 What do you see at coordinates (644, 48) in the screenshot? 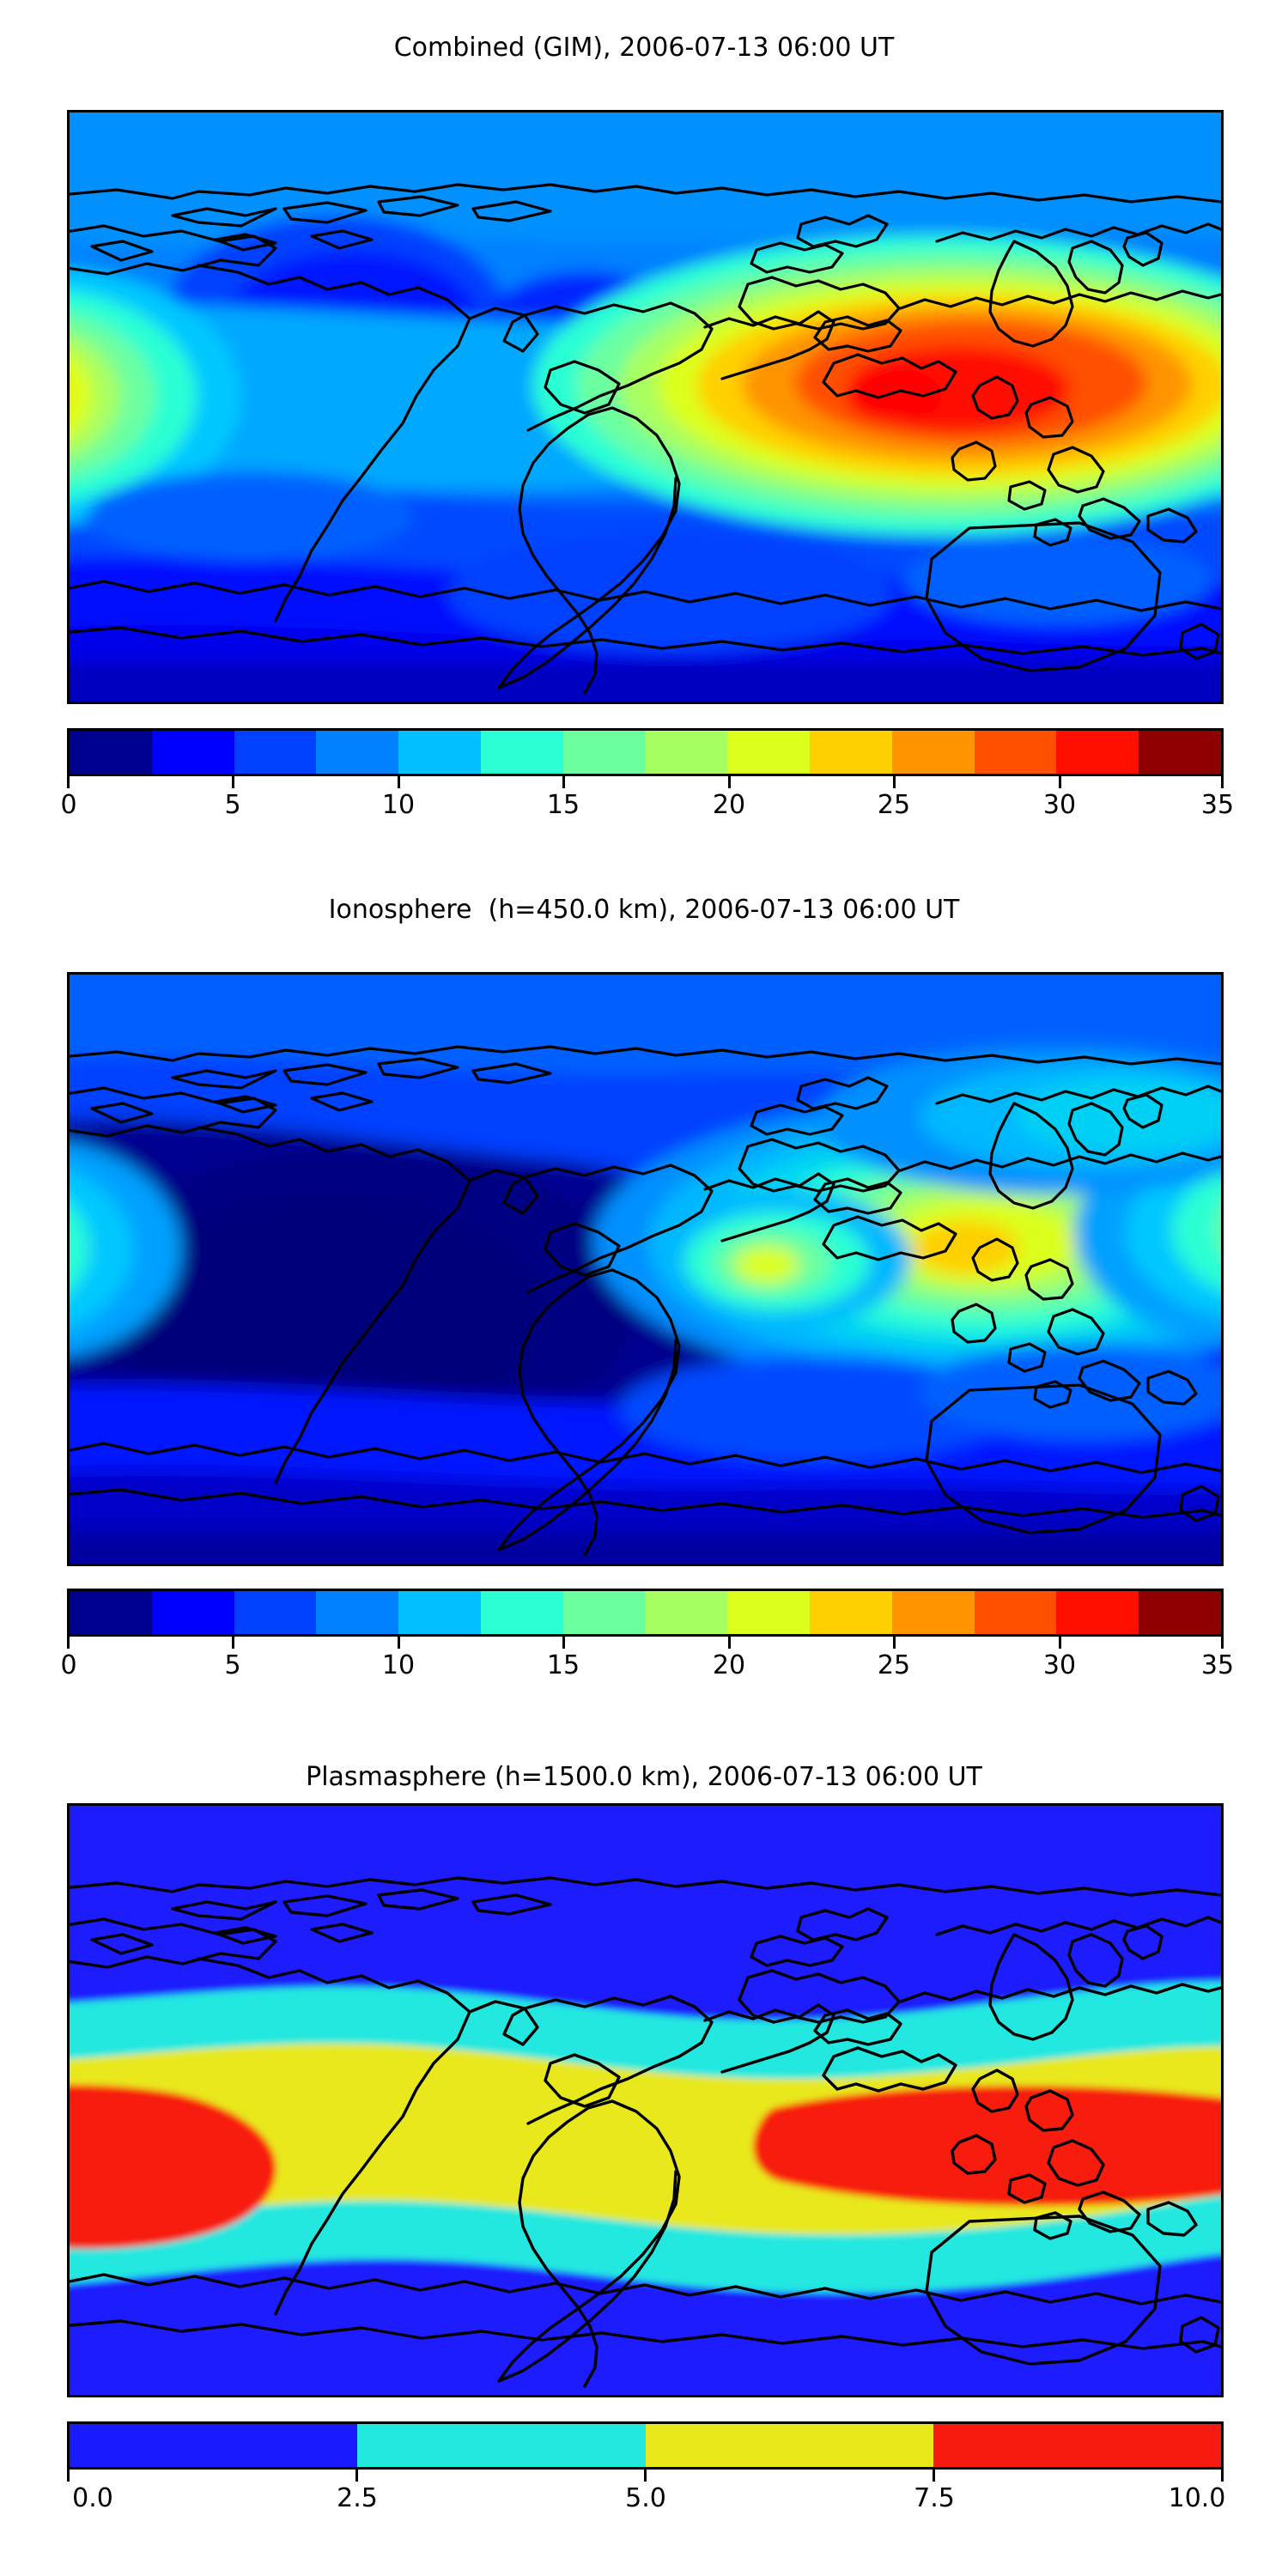
I see `panel-title-combined-gim: Combined (GIM), 2006-07-13 06:00 UT` at bounding box center [644, 48].